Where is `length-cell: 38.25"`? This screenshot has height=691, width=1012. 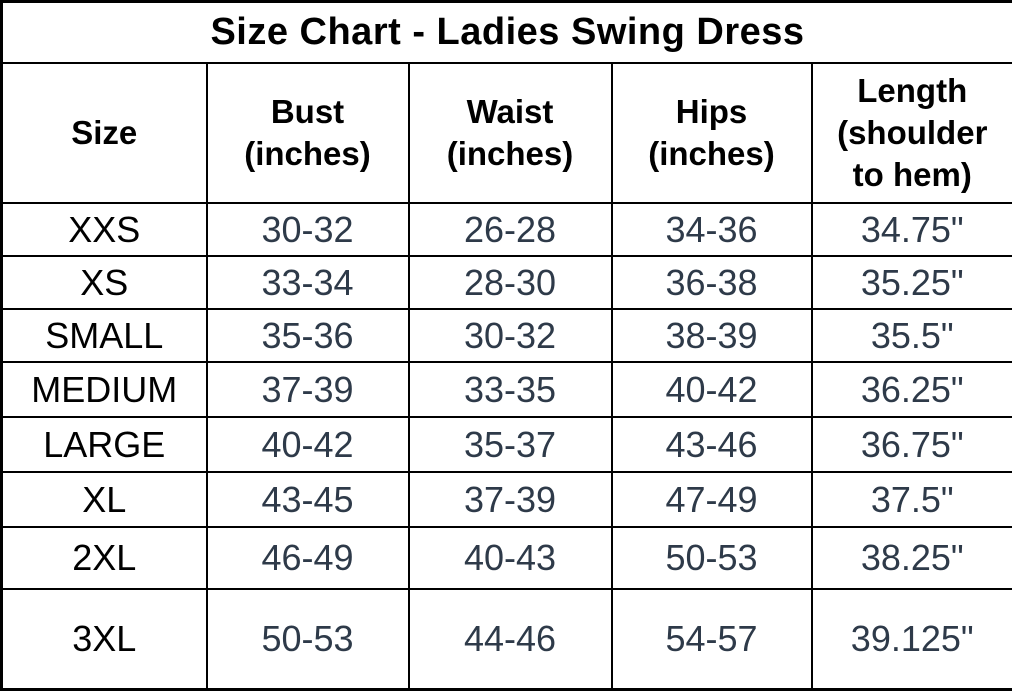 length-cell: 38.25" is located at coordinates (912, 558).